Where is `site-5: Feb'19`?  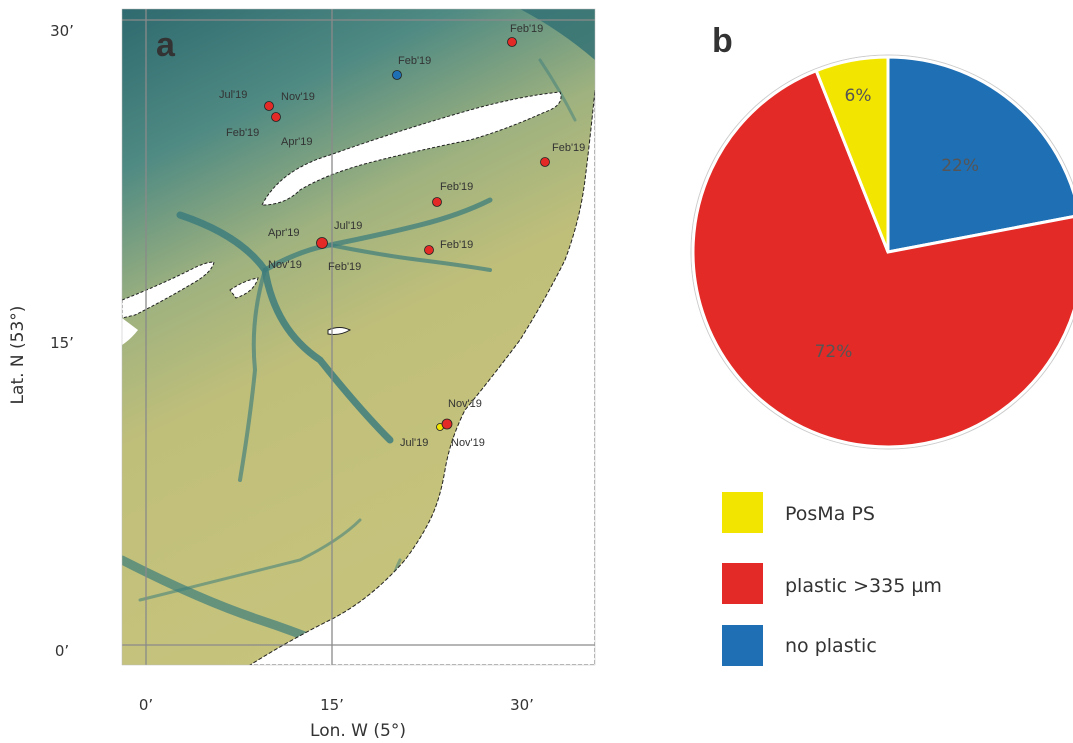 site-5: Feb'19 is located at coordinates (452, 194).